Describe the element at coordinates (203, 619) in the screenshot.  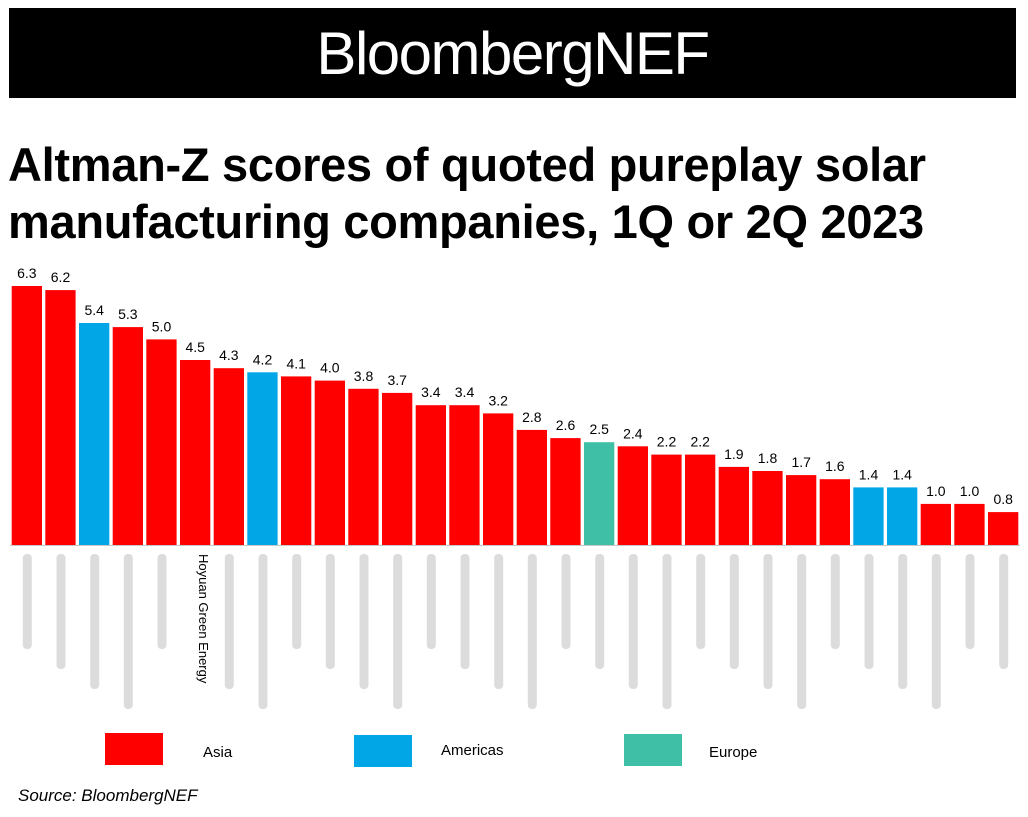
I see `category-label: Hoyuan Green Energy` at that location.